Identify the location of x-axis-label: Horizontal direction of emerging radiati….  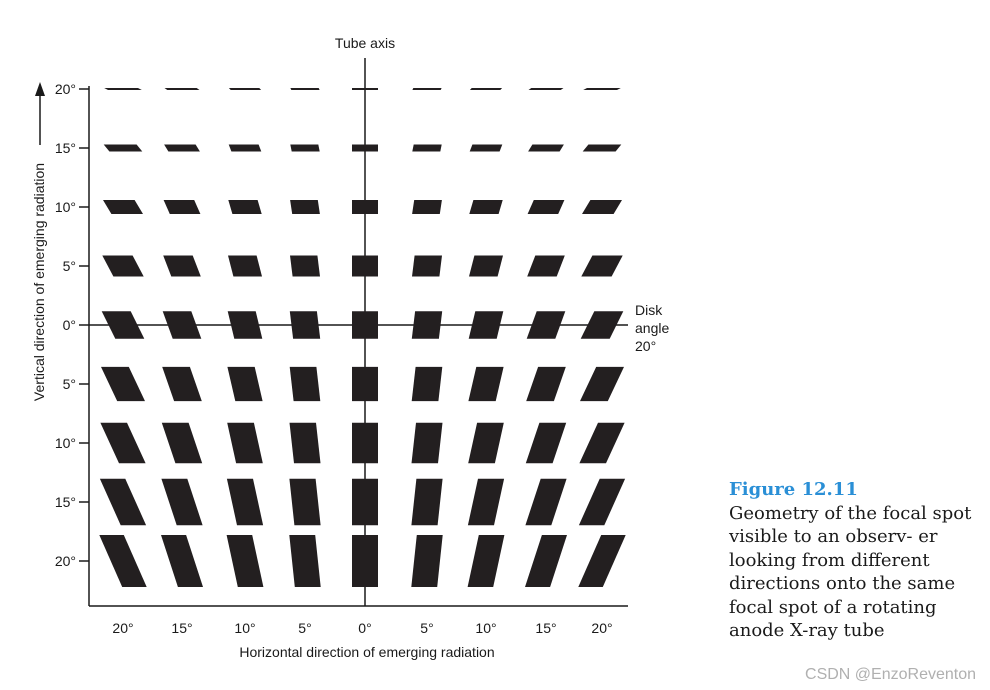
(366, 652).